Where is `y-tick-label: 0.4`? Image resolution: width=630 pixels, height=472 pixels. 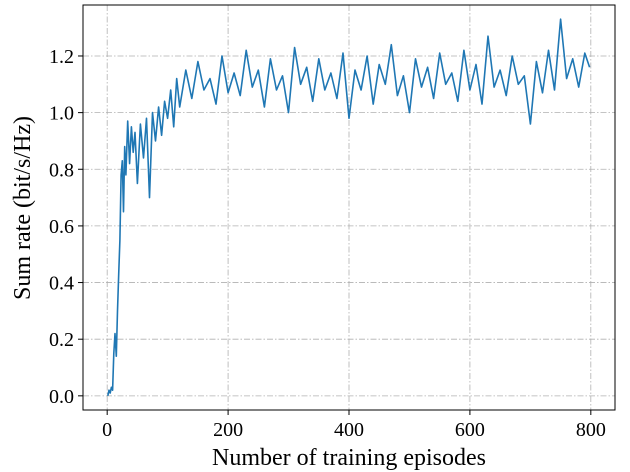 y-tick-label: 0.4 is located at coordinates (61, 284).